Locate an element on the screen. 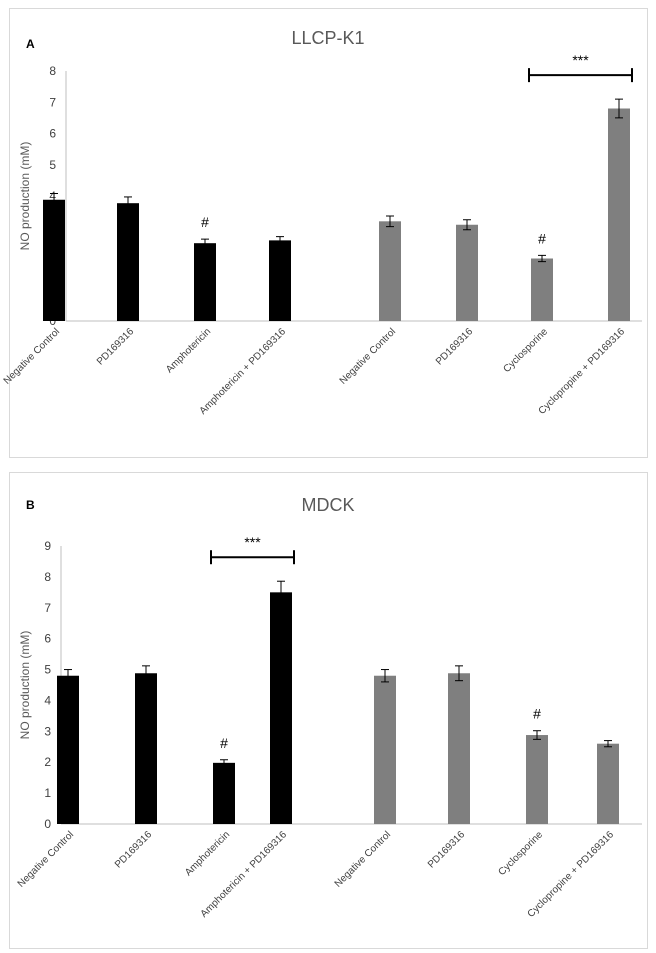 The width and height of the screenshot is (656, 953). chart-title: MDCK is located at coordinates (328, 505).